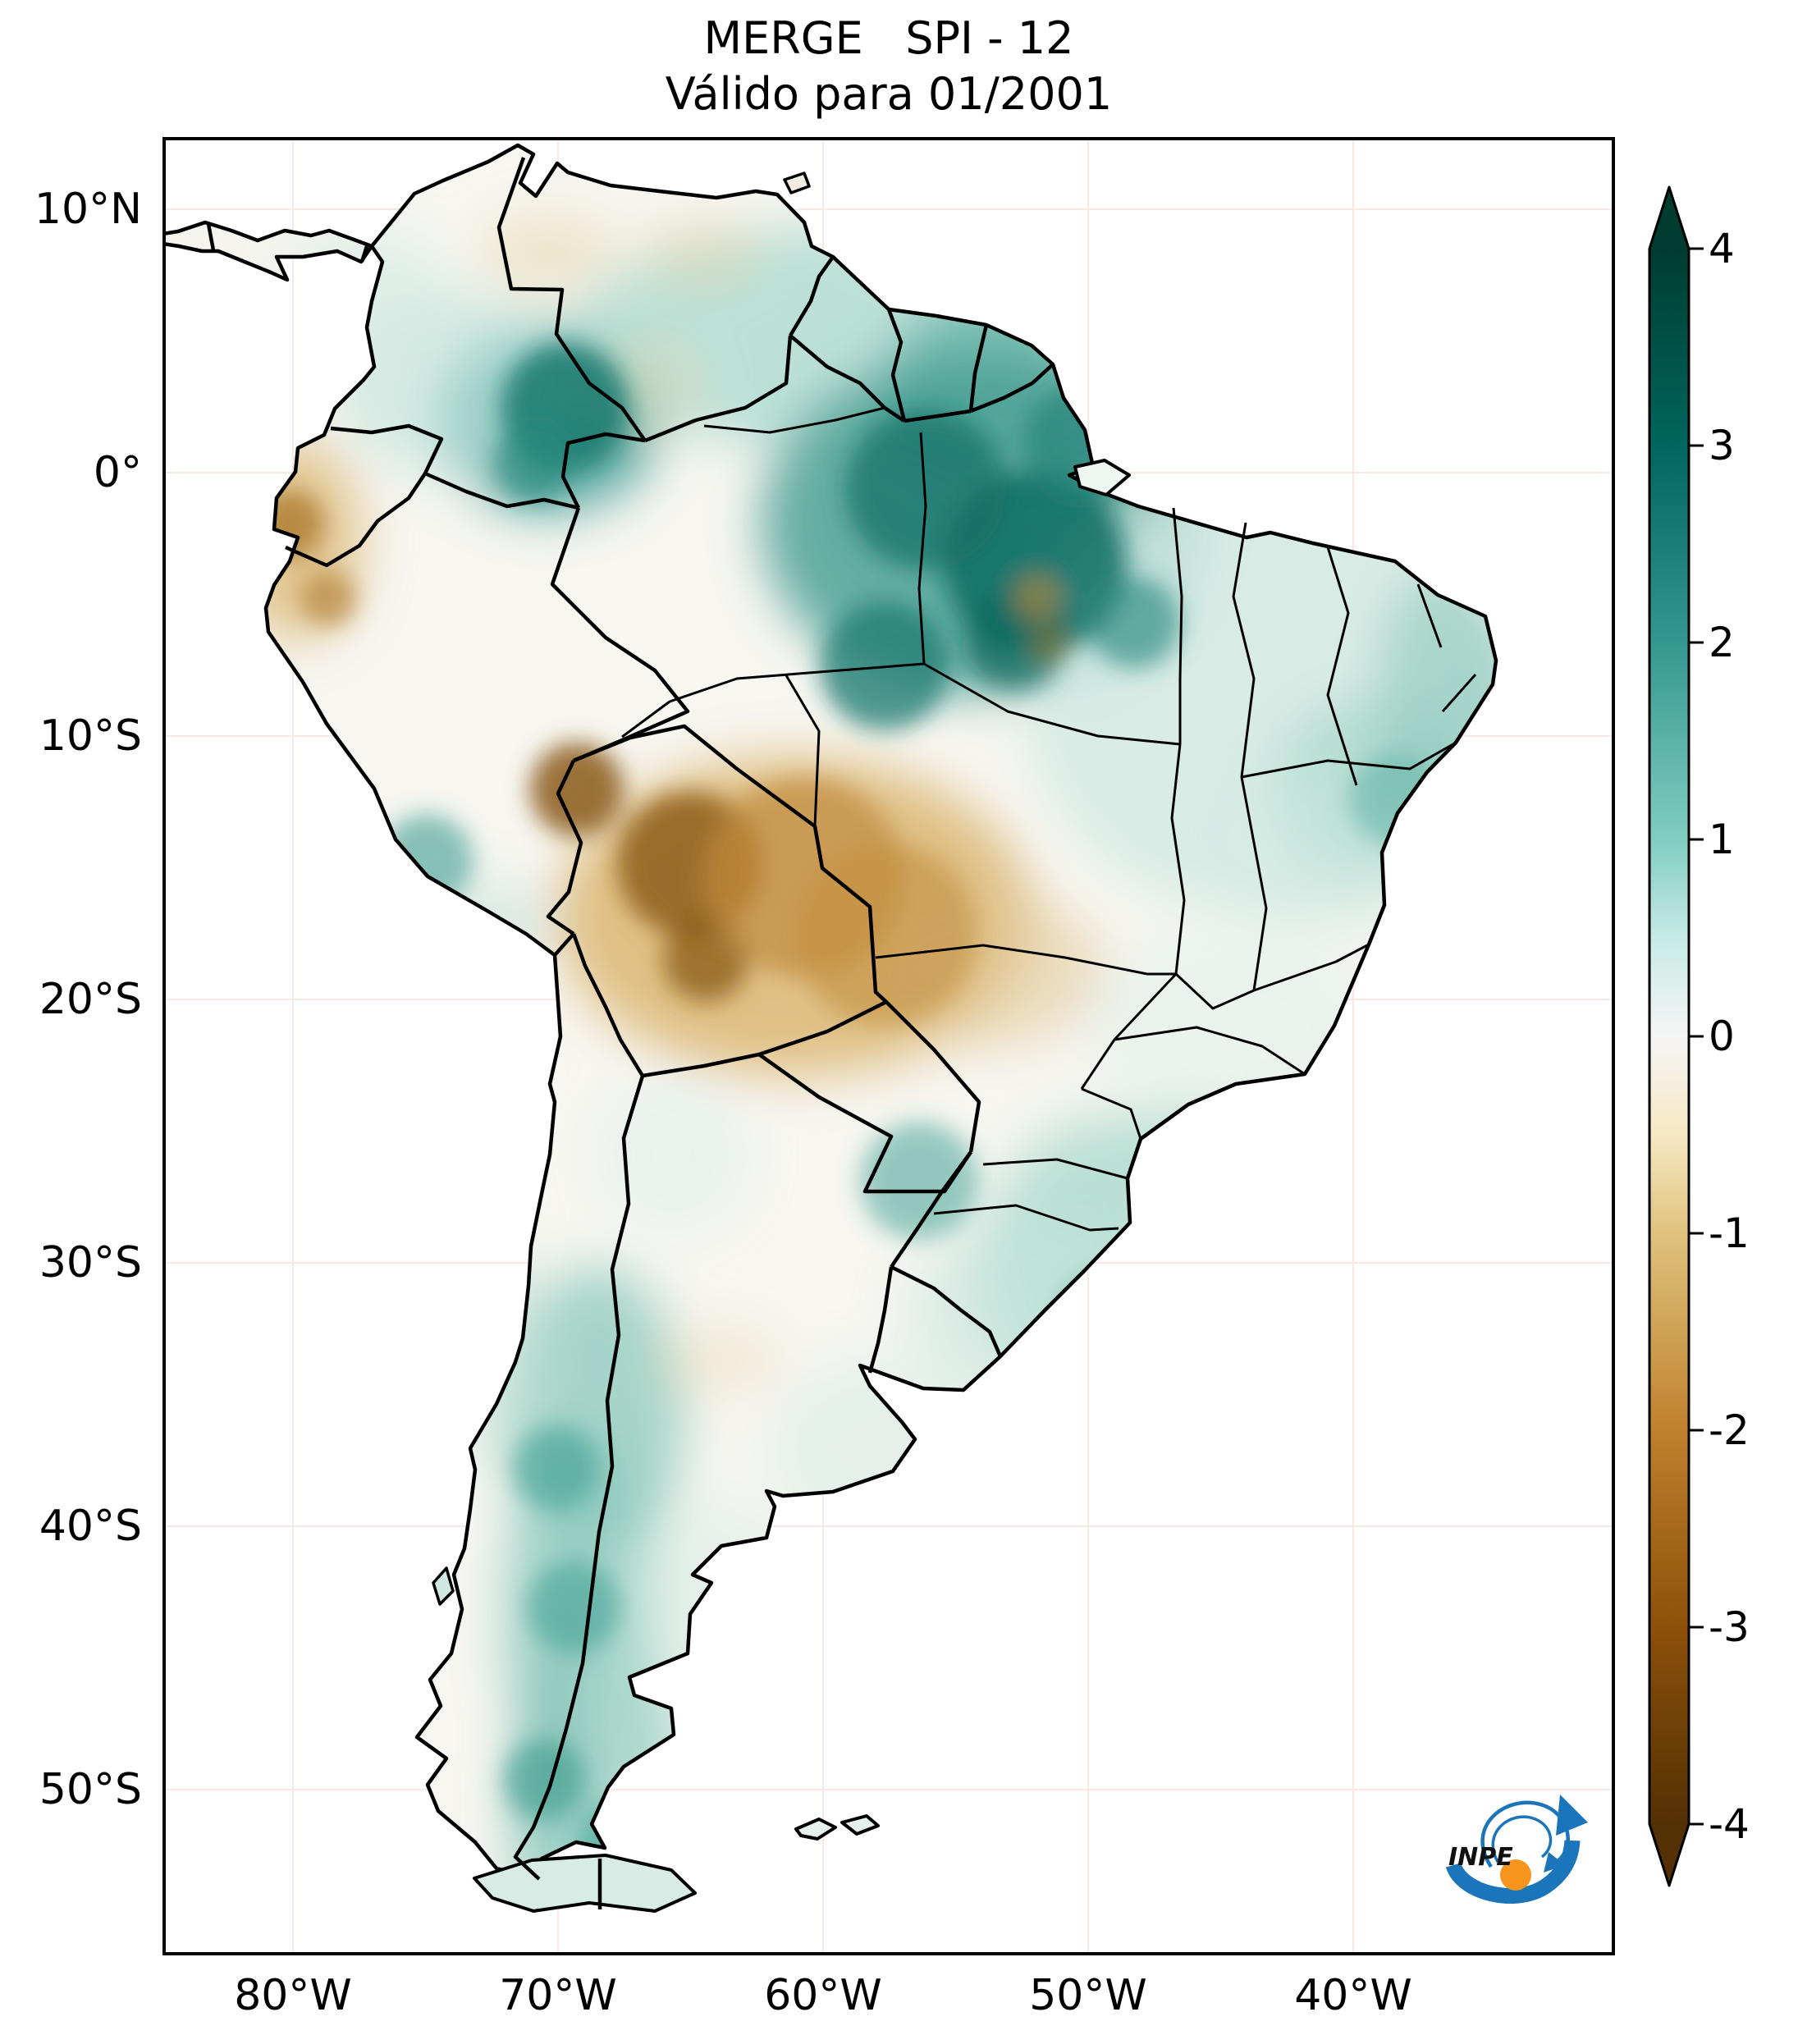 The width and height of the screenshot is (1798, 2044). What do you see at coordinates (293, 1996) in the screenshot?
I see `xtick-80w: 80°W` at bounding box center [293, 1996].